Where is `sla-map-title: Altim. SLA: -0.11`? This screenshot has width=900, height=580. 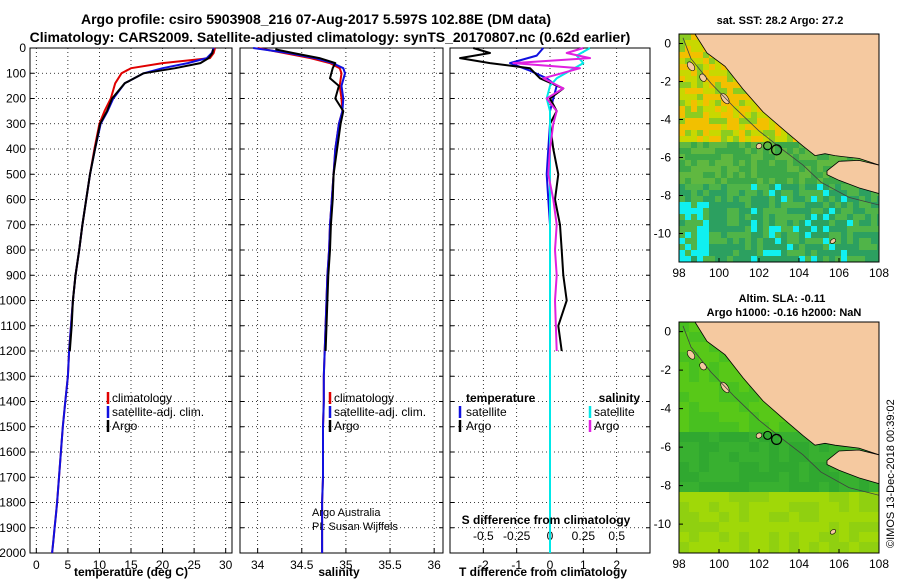 sla-map-title: Altim. SLA: -0.11 is located at coordinates (782, 299).